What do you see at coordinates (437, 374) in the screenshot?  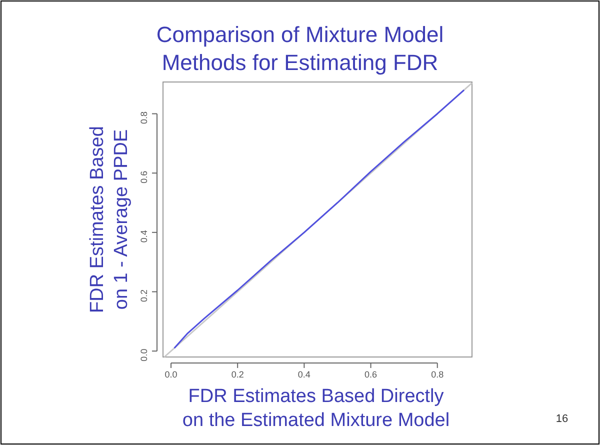 I see `x-tick-label: 0.8` at bounding box center [437, 374].